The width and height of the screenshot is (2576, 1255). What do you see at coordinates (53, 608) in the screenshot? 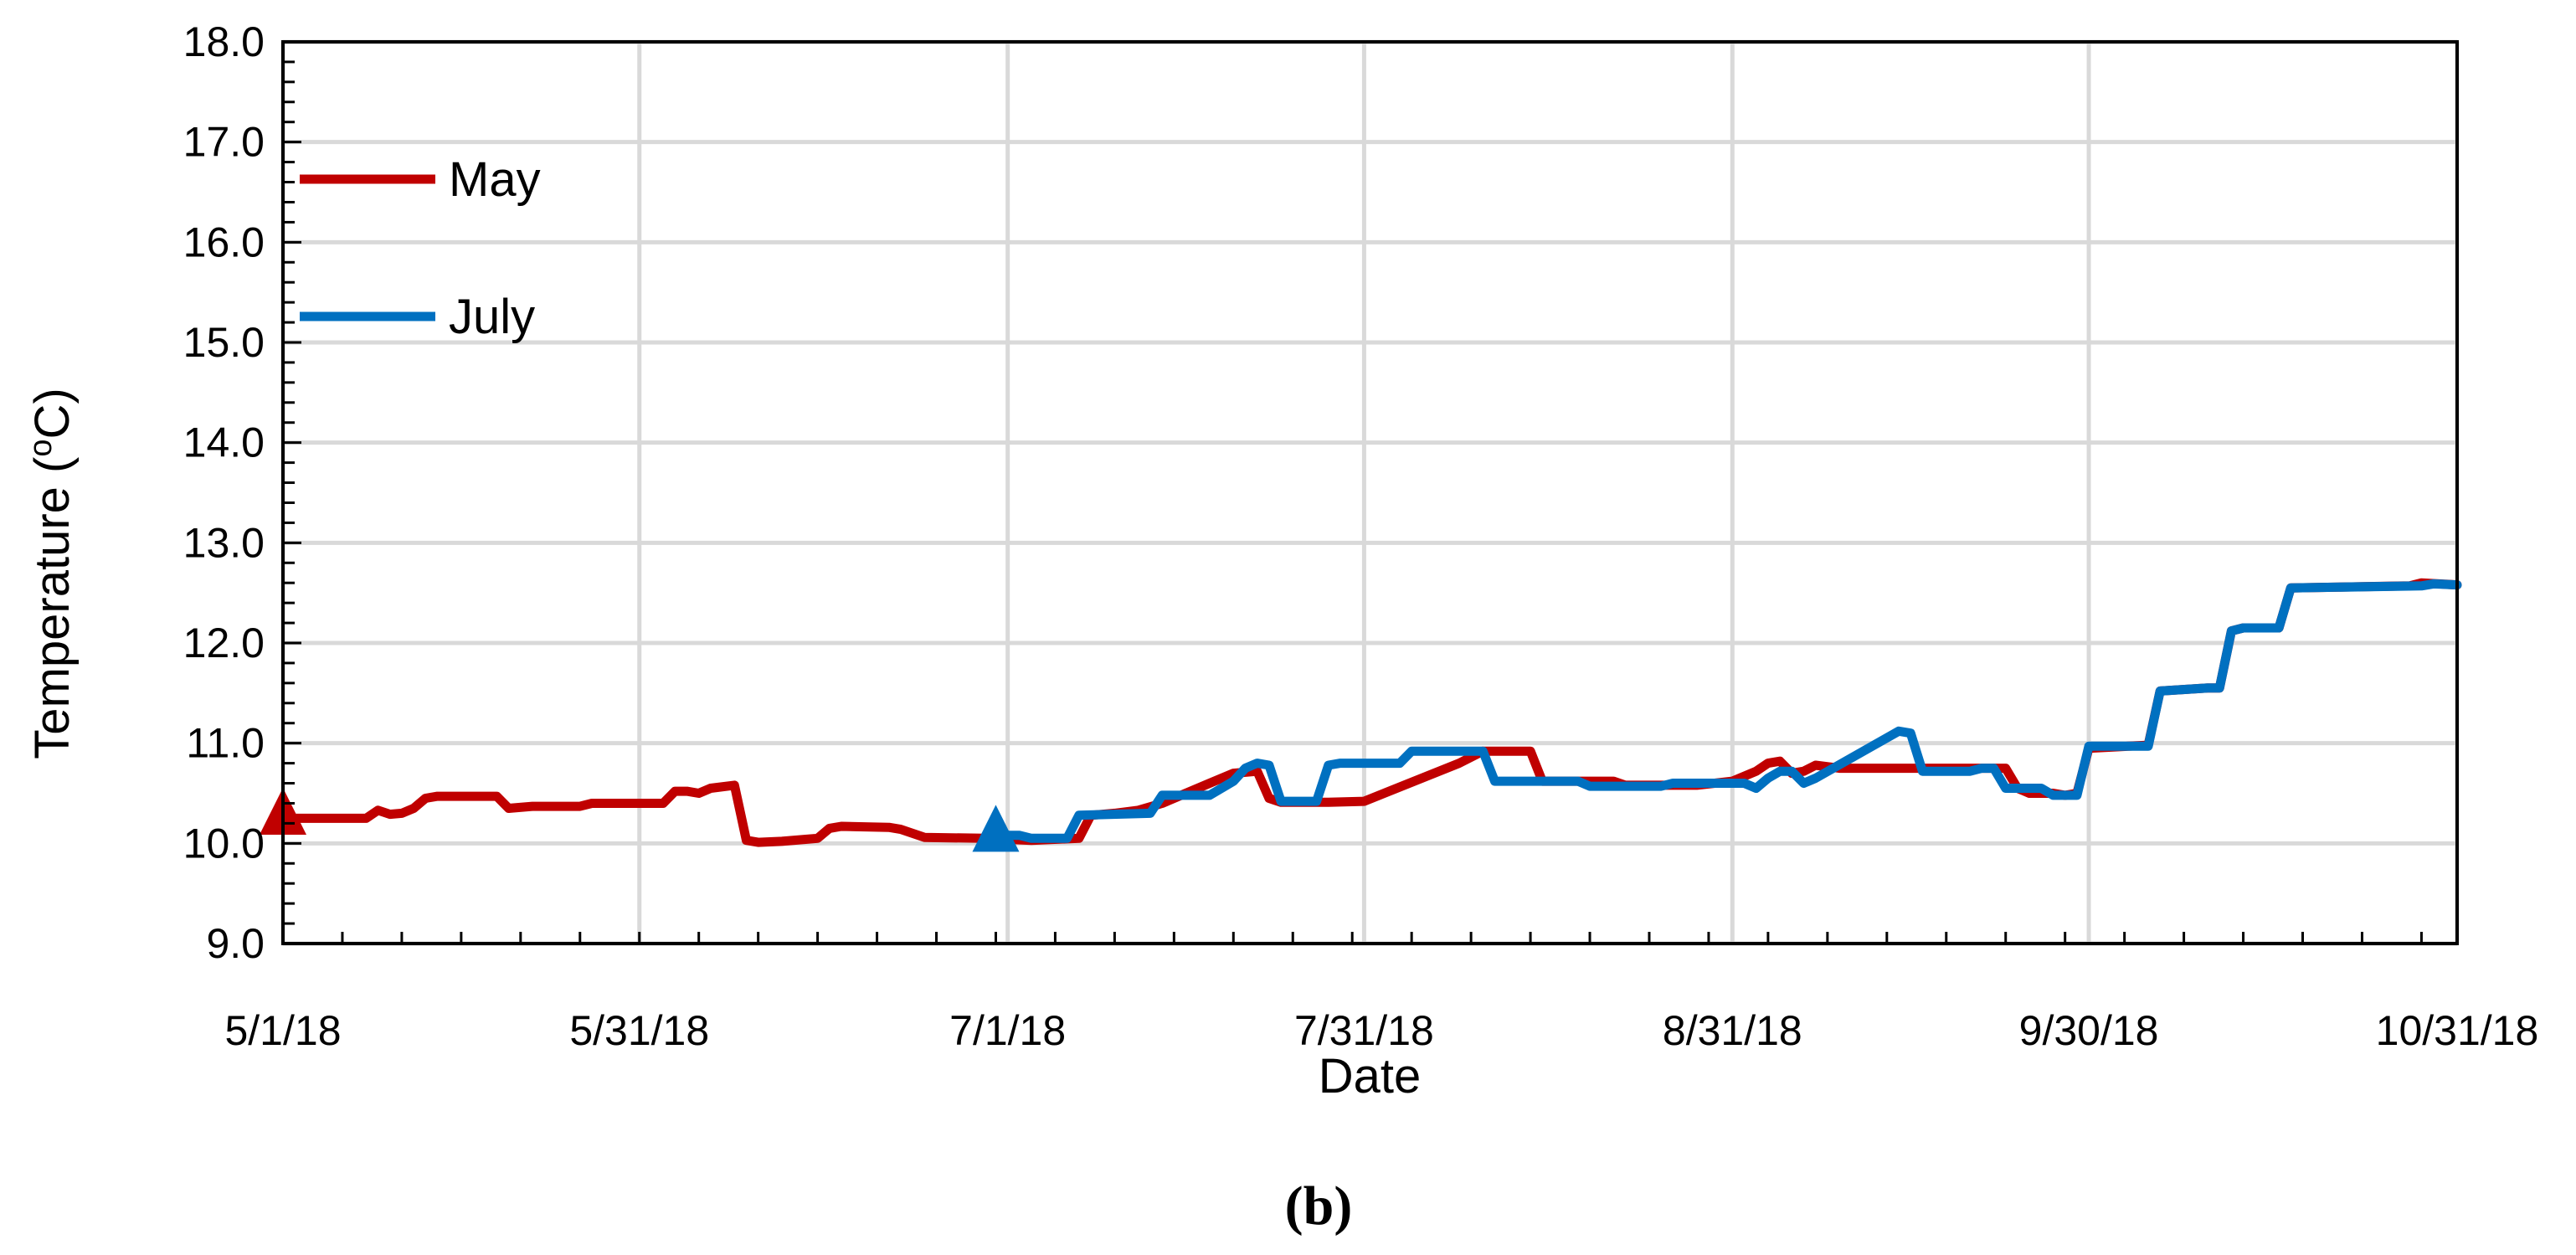
I see `y-axis-title-main: Temperature (` at bounding box center [53, 608].